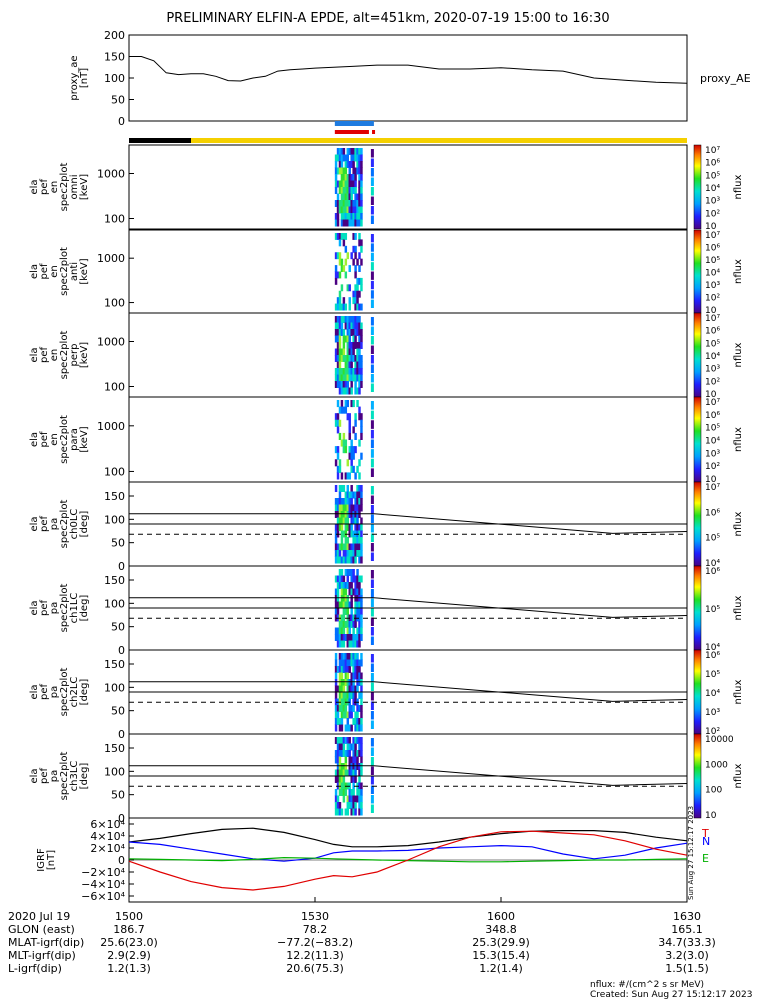  I want to click on colorbar-tick-label: 10⁵, so click(712, 539).